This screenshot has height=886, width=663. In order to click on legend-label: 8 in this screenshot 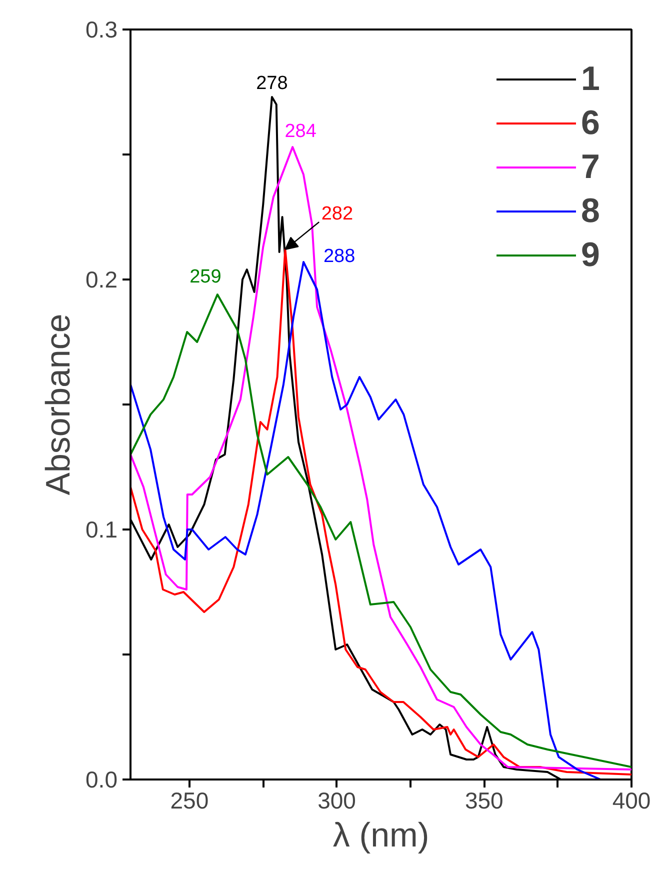, I will do `click(591, 211)`.